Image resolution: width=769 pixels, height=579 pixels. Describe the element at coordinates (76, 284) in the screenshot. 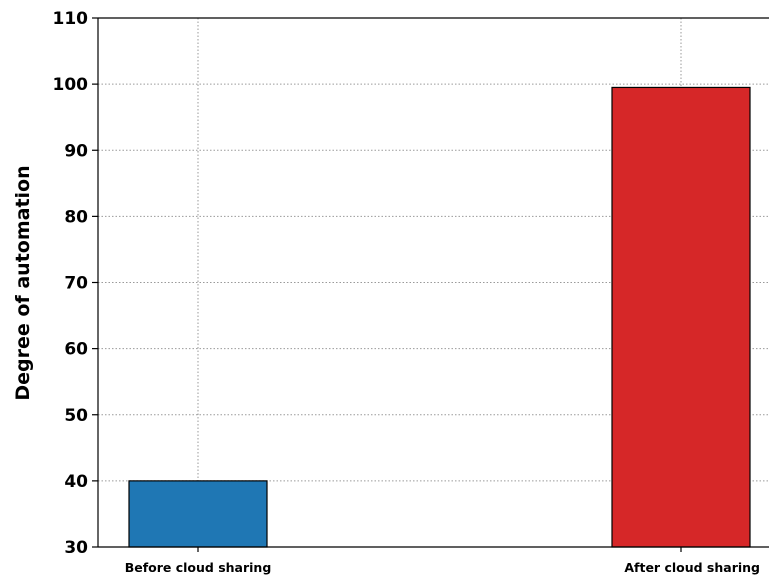

I see `y-tick-label: 70` at that location.